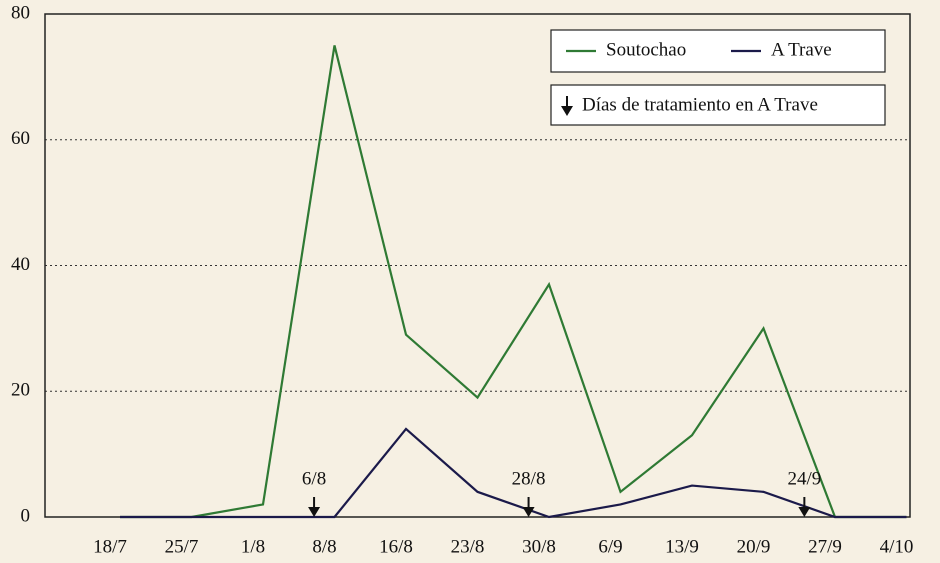 Image resolution: width=940 pixels, height=563 pixels. I want to click on treatment-legend-arrow-head, so click(567, 111).